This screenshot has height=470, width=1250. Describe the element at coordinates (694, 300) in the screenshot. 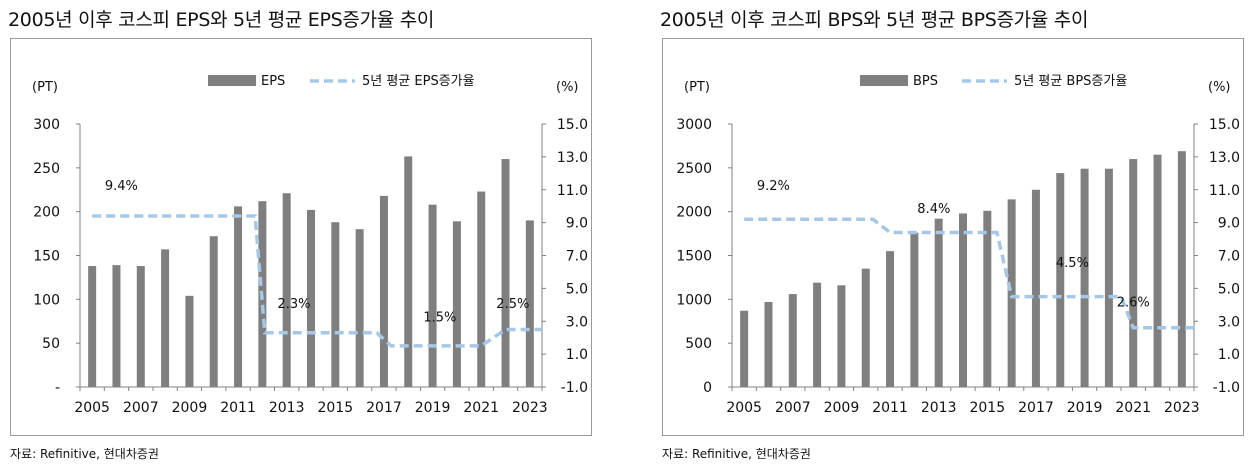

I see `left-tick-label: 1000` at that location.